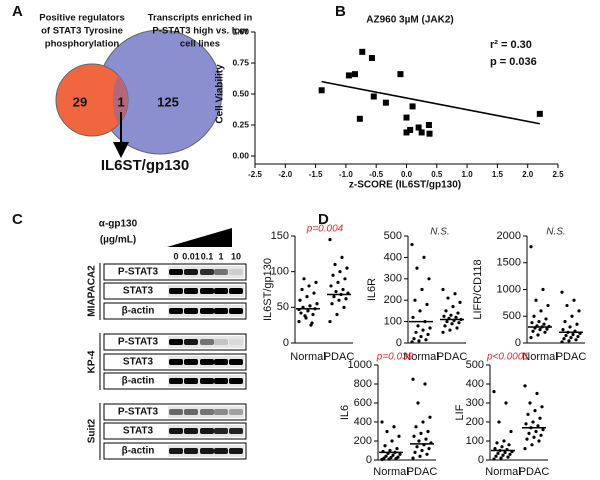 This screenshot has height=480, width=600. Describe the element at coordinates (120, 100) in the screenshot. I see `venn-overlap` at that location.